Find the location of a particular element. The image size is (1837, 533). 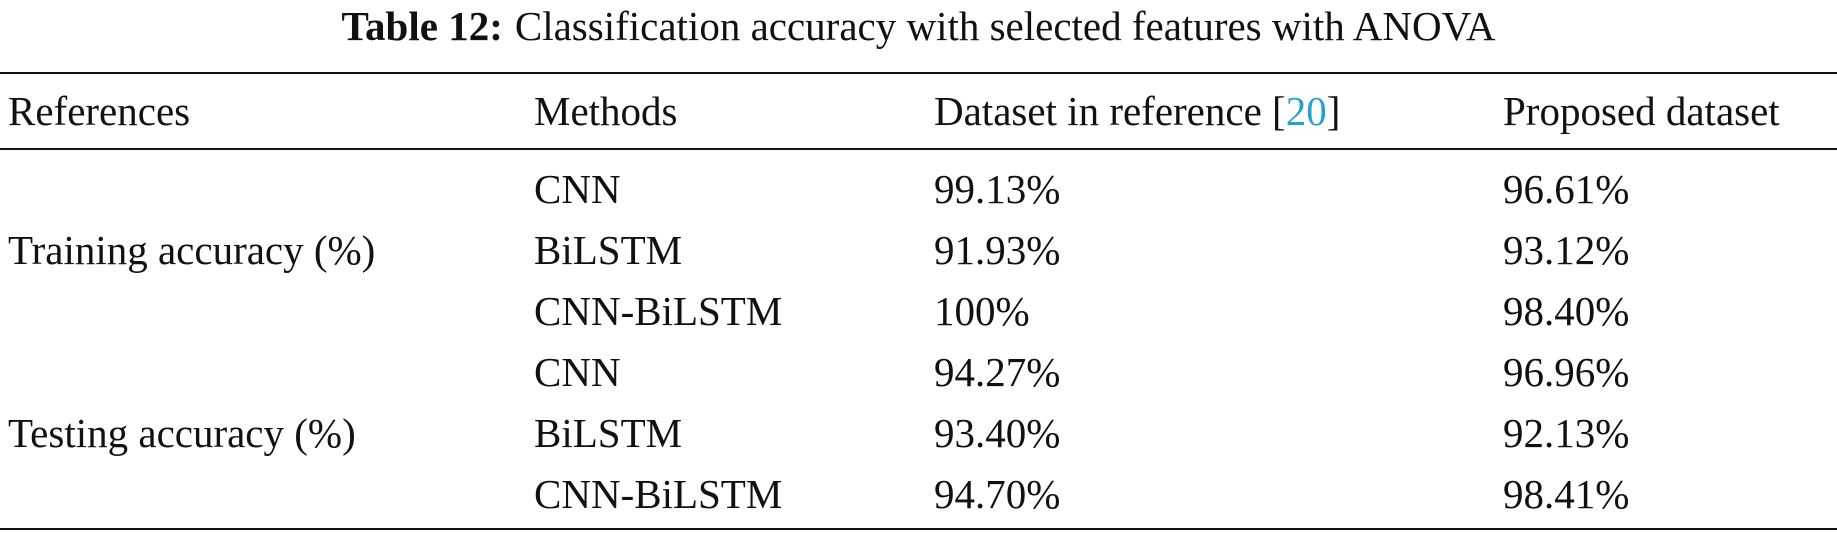

proposed-value-cell: 98.40% is located at coordinates (1566, 311).